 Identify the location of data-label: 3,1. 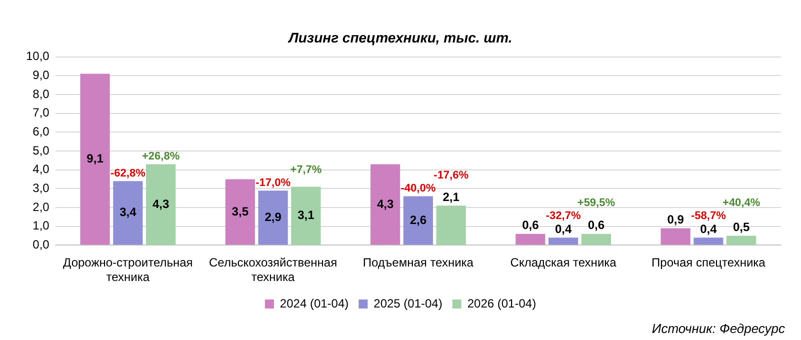
(306, 215).